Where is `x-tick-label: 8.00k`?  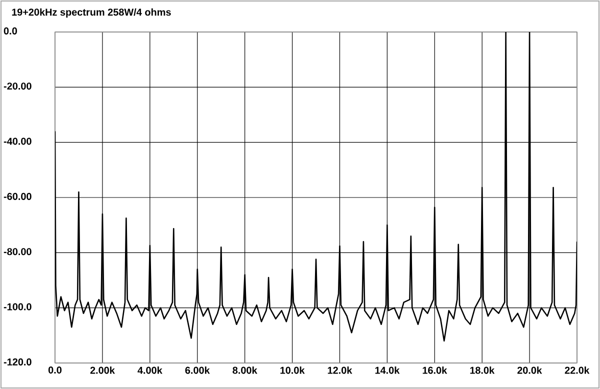
x-tick-label: 8.00k is located at coordinates (245, 370).